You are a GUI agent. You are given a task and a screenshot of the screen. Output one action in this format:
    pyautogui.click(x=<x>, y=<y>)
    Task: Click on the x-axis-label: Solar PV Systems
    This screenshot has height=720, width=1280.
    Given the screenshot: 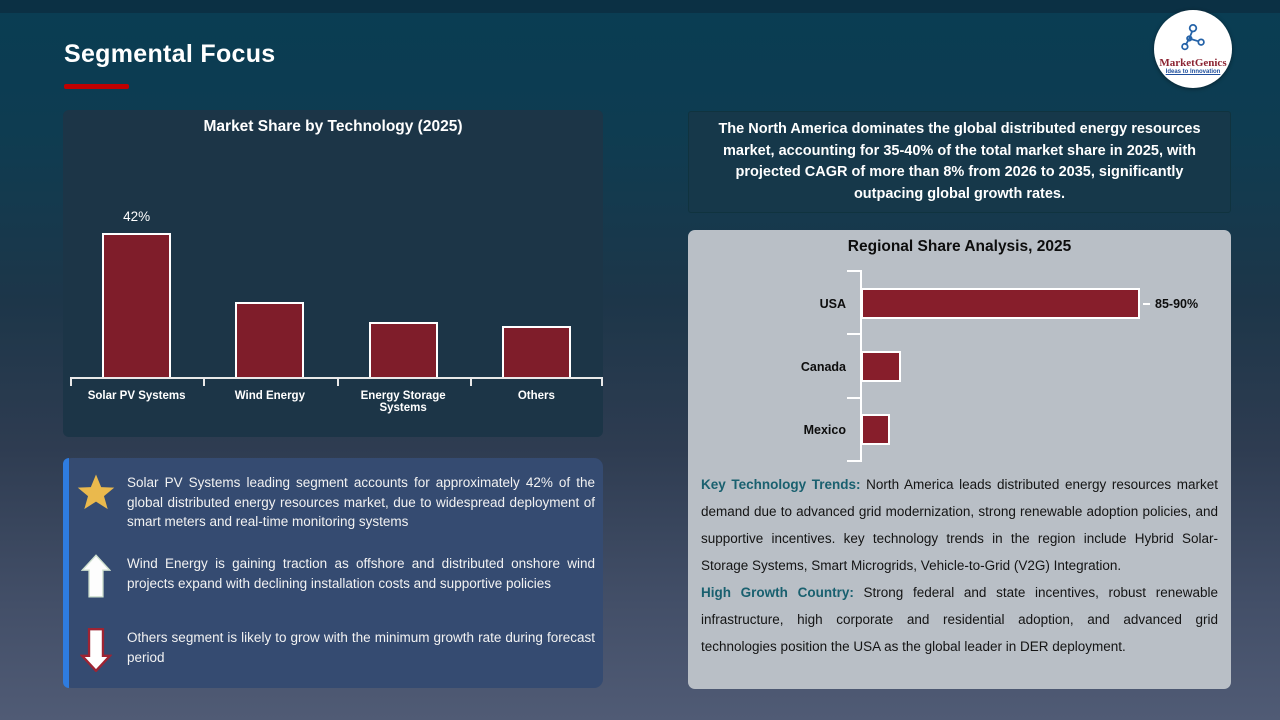 What is the action you would take?
    pyautogui.click(x=136, y=396)
    